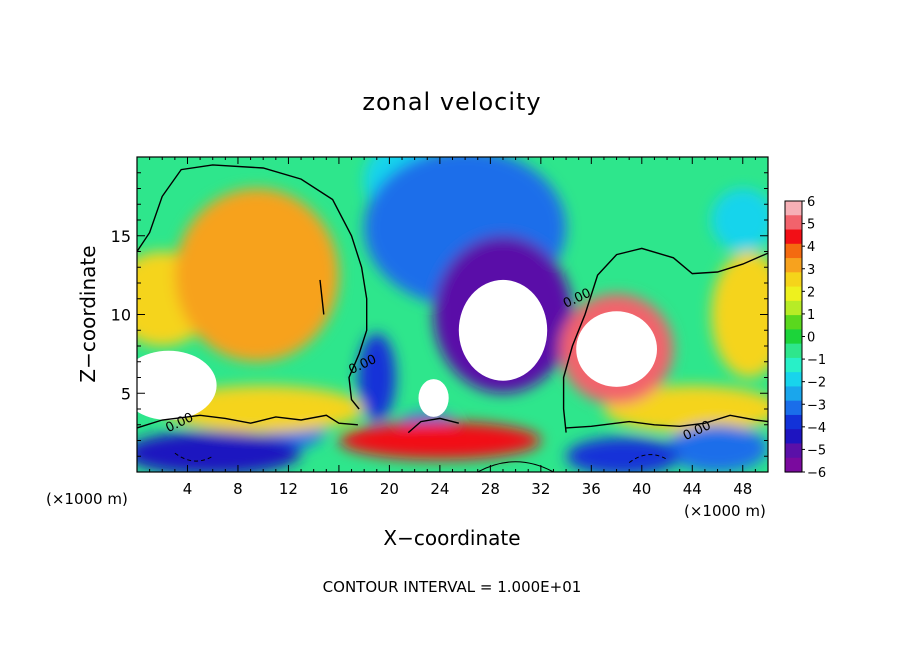 The height and width of the screenshot is (654, 904). Describe the element at coordinates (742, 489) in the screenshot. I see `x-tick-label-11: 48` at that location.